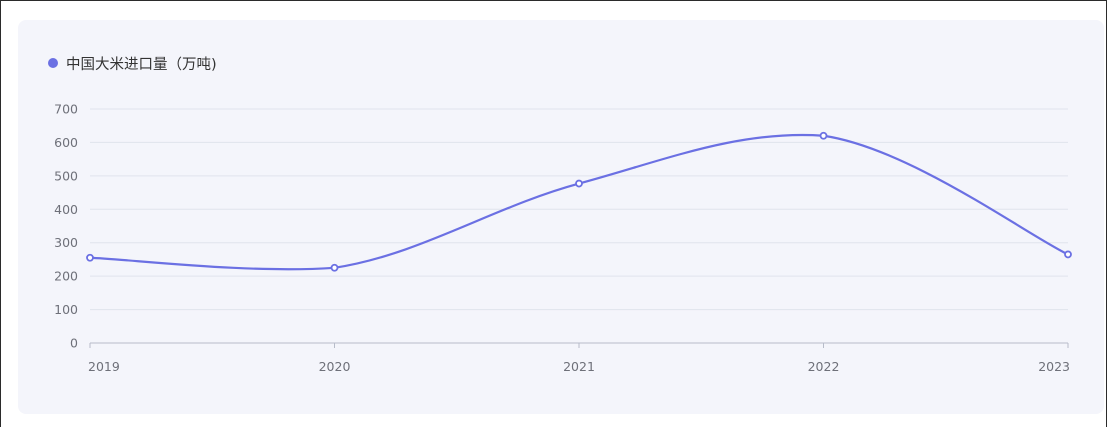  What do you see at coordinates (1068, 254) in the screenshot?
I see `data-point-2023` at bounding box center [1068, 254].